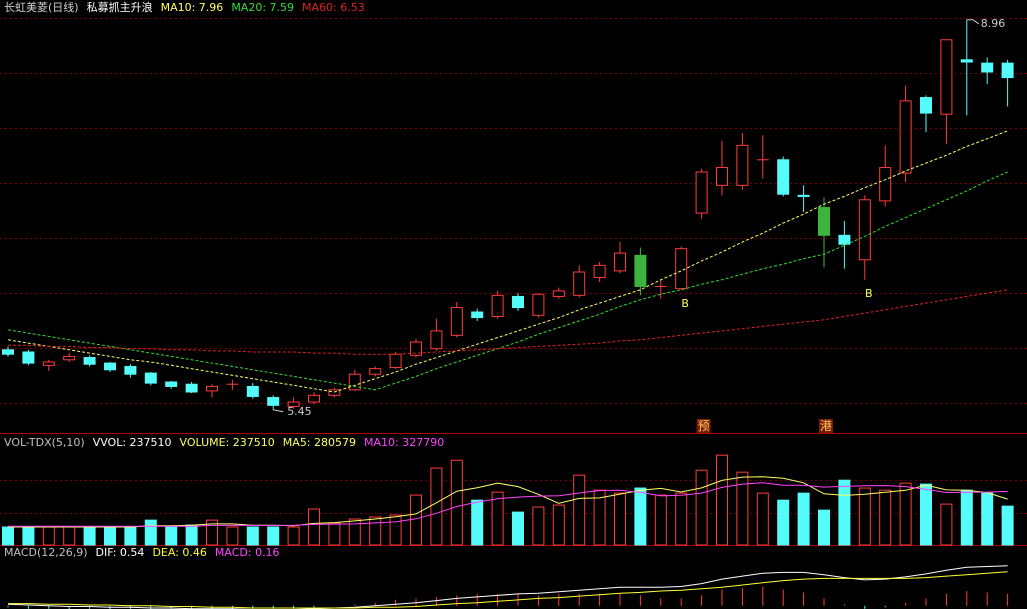 The image size is (1027, 609). I want to click on ma-line, so click(508, 322).